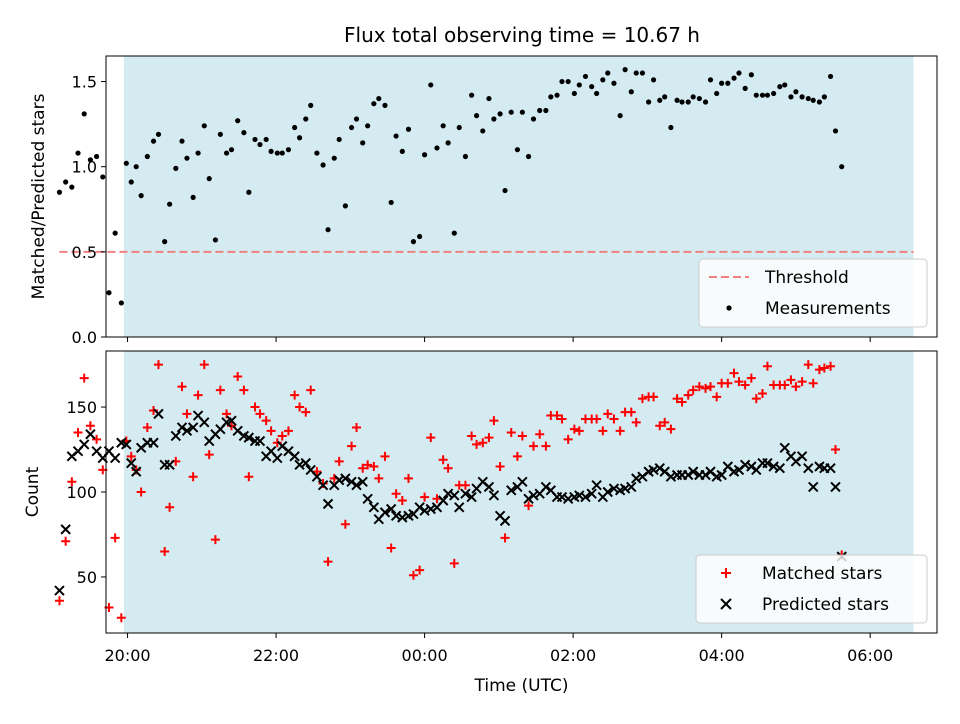  What do you see at coordinates (33, 491) in the screenshot?
I see `y-axis-label: Count` at bounding box center [33, 491].